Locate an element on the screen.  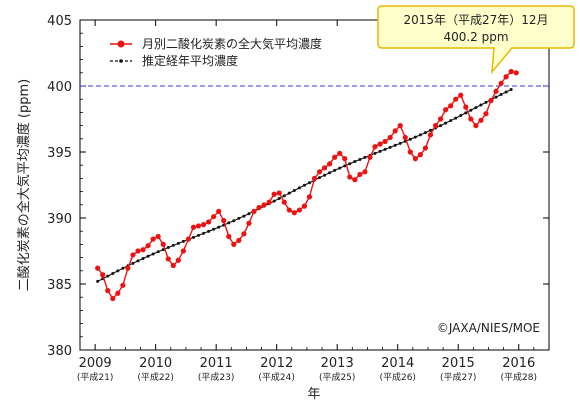
x-tick-label: 2009 is located at coordinates (95, 363).